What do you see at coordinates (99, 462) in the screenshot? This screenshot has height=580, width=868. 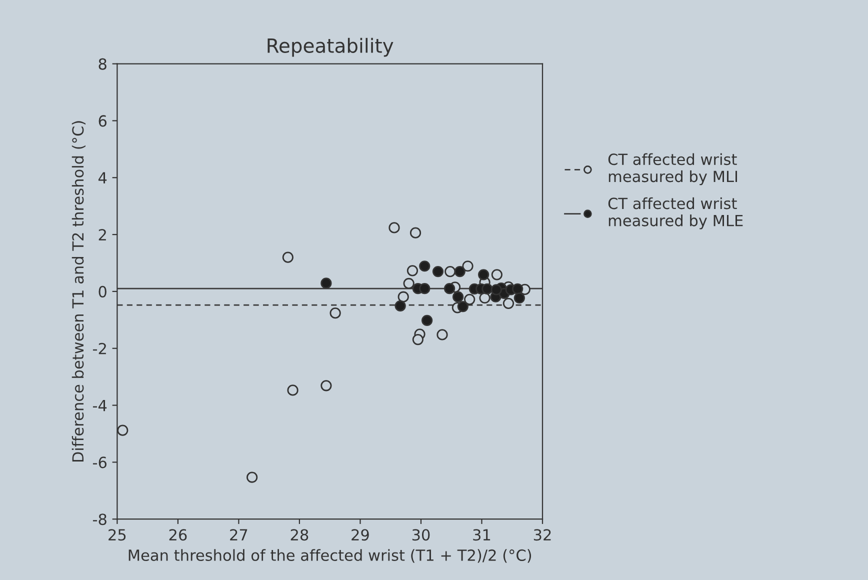 I see `y-tick-label: -6` at bounding box center [99, 462].